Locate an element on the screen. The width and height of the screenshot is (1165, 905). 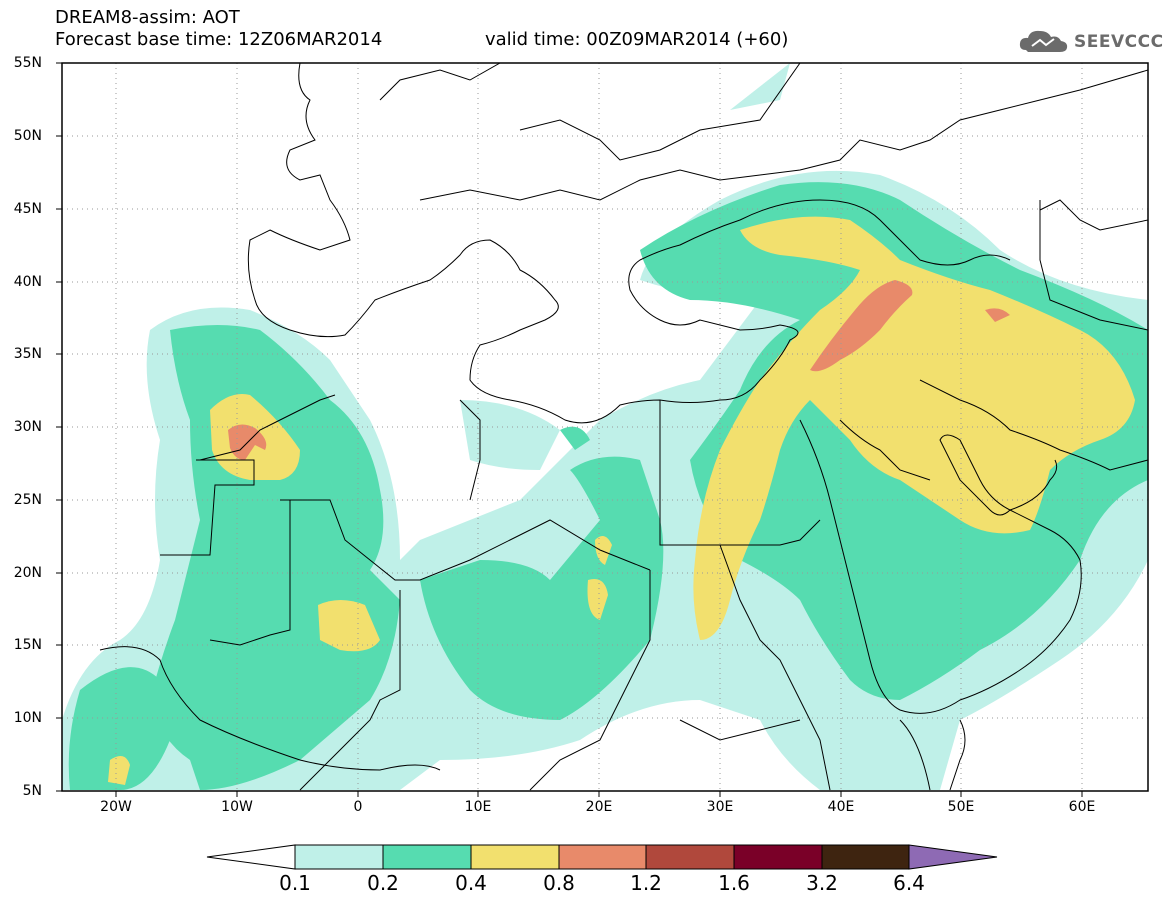
lat-label: 45N is located at coordinates (27, 209).